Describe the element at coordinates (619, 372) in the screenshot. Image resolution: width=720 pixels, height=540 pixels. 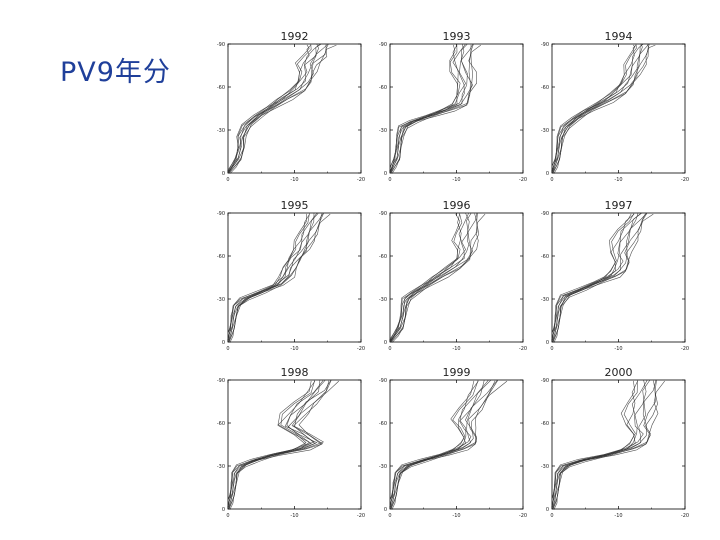
I see `panel-title: 2000` at that location.